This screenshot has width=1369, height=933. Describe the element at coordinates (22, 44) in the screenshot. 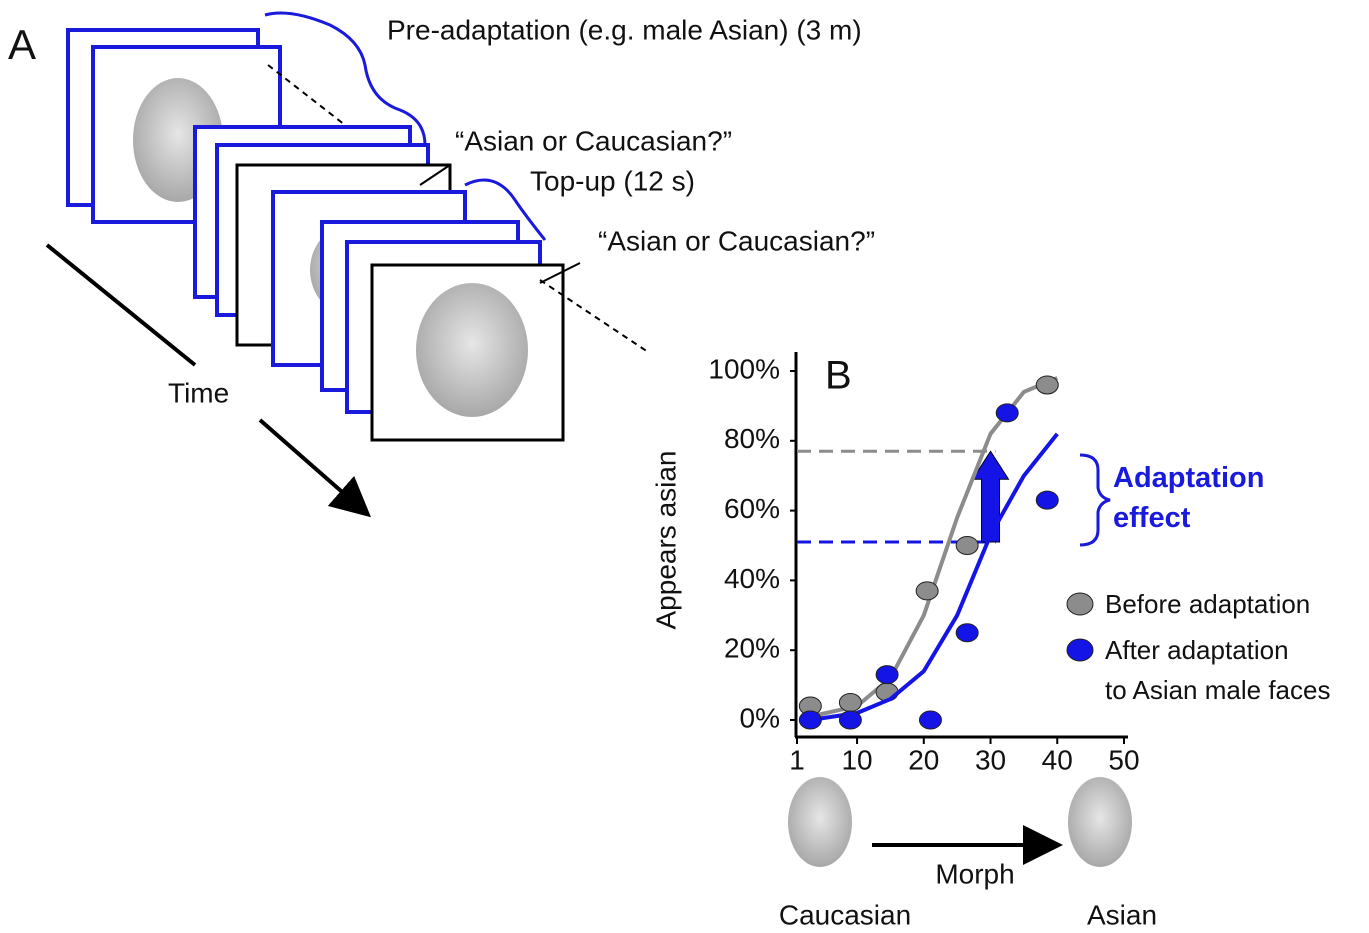

I see `panel-label: A` at that location.